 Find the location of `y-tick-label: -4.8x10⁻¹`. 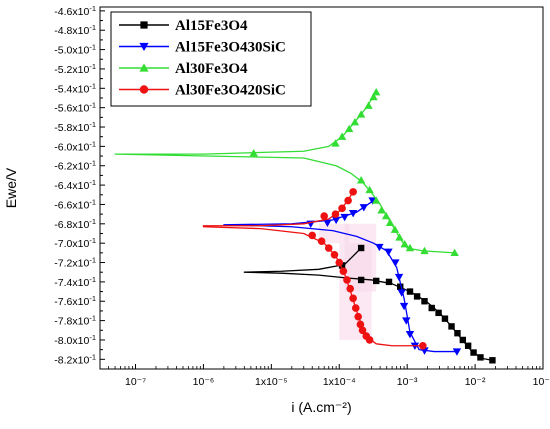

y-tick-label: -4.8x10⁻¹ is located at coordinates (75, 30).